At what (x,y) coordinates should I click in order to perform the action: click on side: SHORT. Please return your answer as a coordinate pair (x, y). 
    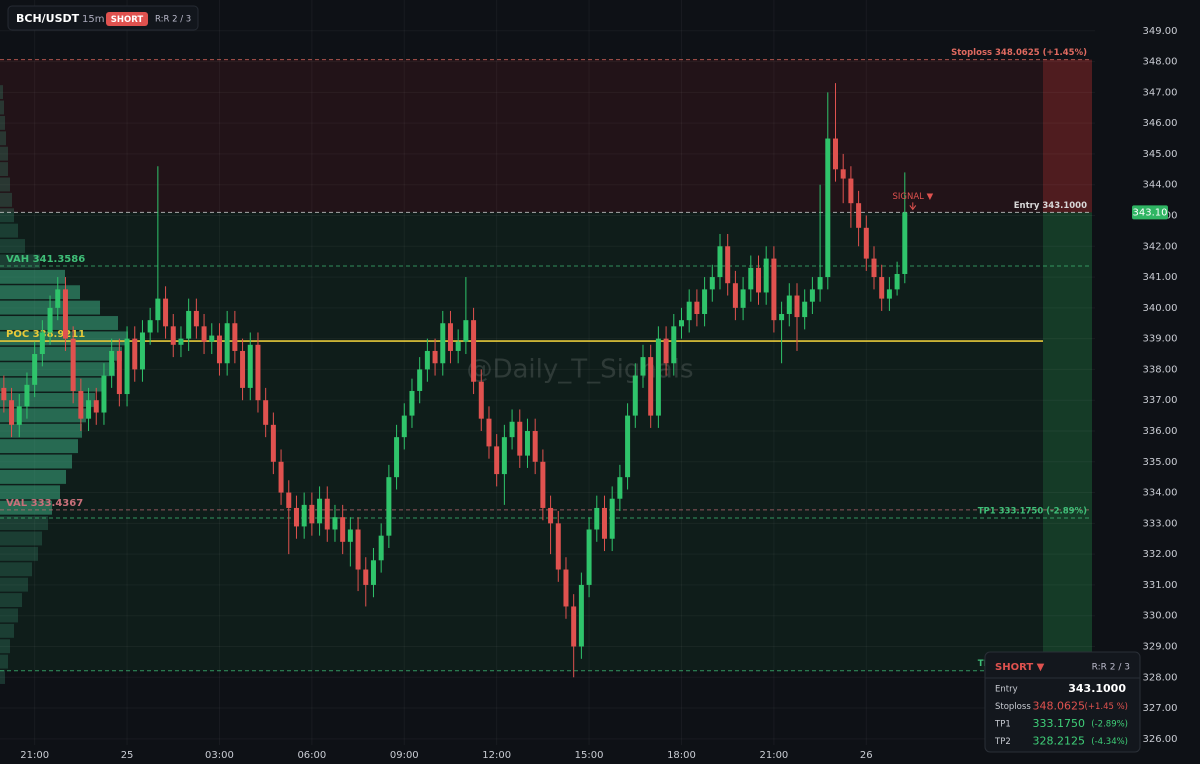
    Looking at the image, I should click on (127, 20).